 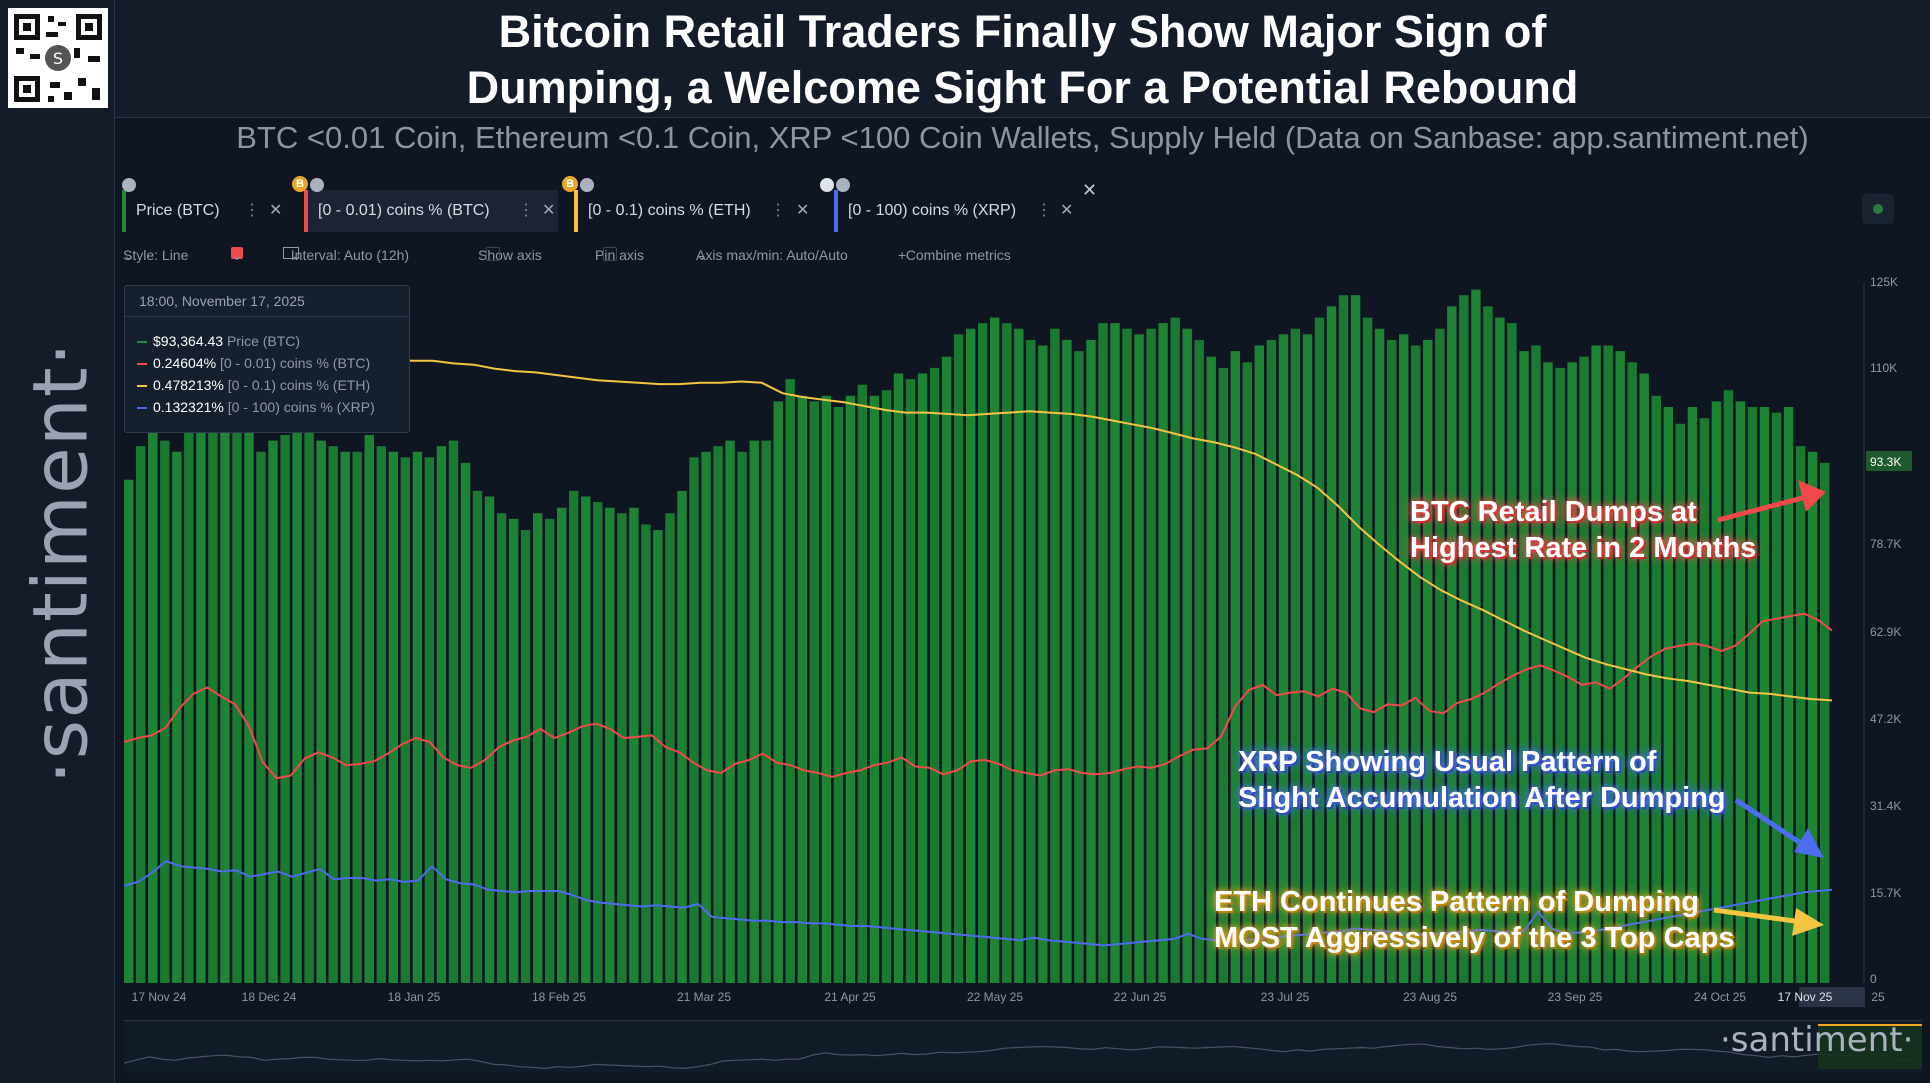 What do you see at coordinates (1553, 512) in the screenshot?
I see `annotation-line: BTC Retail Dumps at` at bounding box center [1553, 512].